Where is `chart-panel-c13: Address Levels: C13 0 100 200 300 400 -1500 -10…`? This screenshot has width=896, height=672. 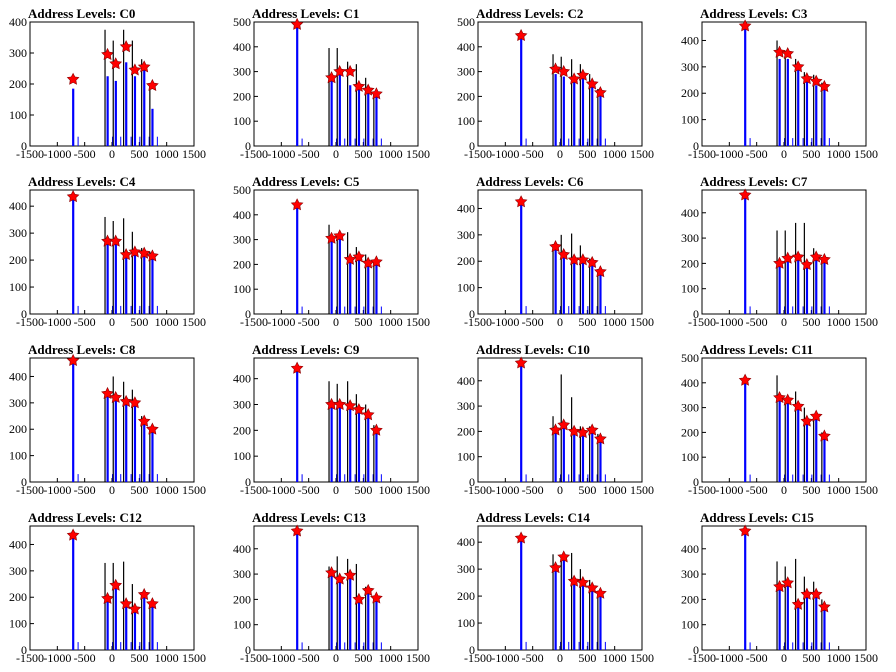 chart-panel-c13: Address Levels: C13 0 100 200 300 400 -1500 -10… is located at coordinates (331, 587).